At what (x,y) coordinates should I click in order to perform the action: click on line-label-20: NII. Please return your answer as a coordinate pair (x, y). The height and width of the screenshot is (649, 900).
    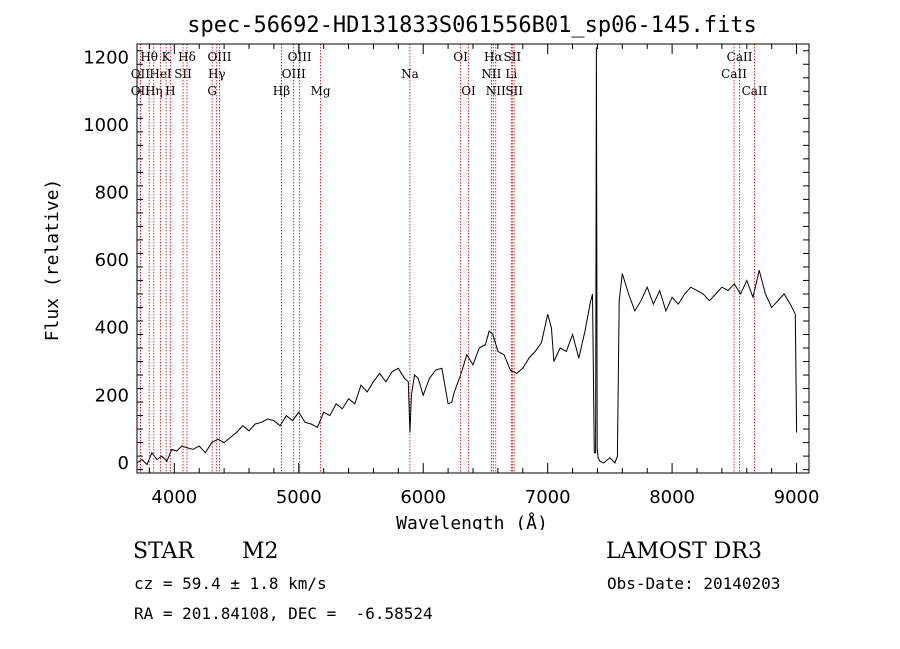
    Looking at the image, I should click on (491, 74).